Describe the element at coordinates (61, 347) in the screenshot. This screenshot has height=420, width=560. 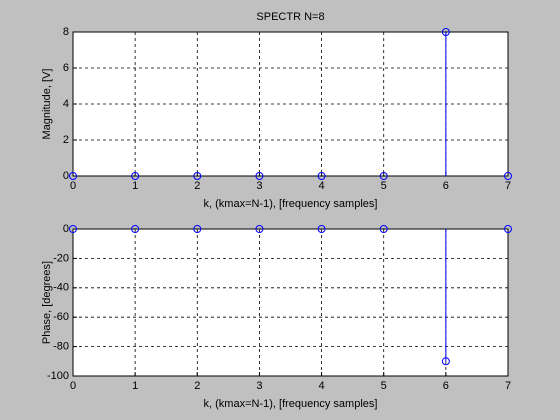
I see `y-tick-label: -80` at that location.